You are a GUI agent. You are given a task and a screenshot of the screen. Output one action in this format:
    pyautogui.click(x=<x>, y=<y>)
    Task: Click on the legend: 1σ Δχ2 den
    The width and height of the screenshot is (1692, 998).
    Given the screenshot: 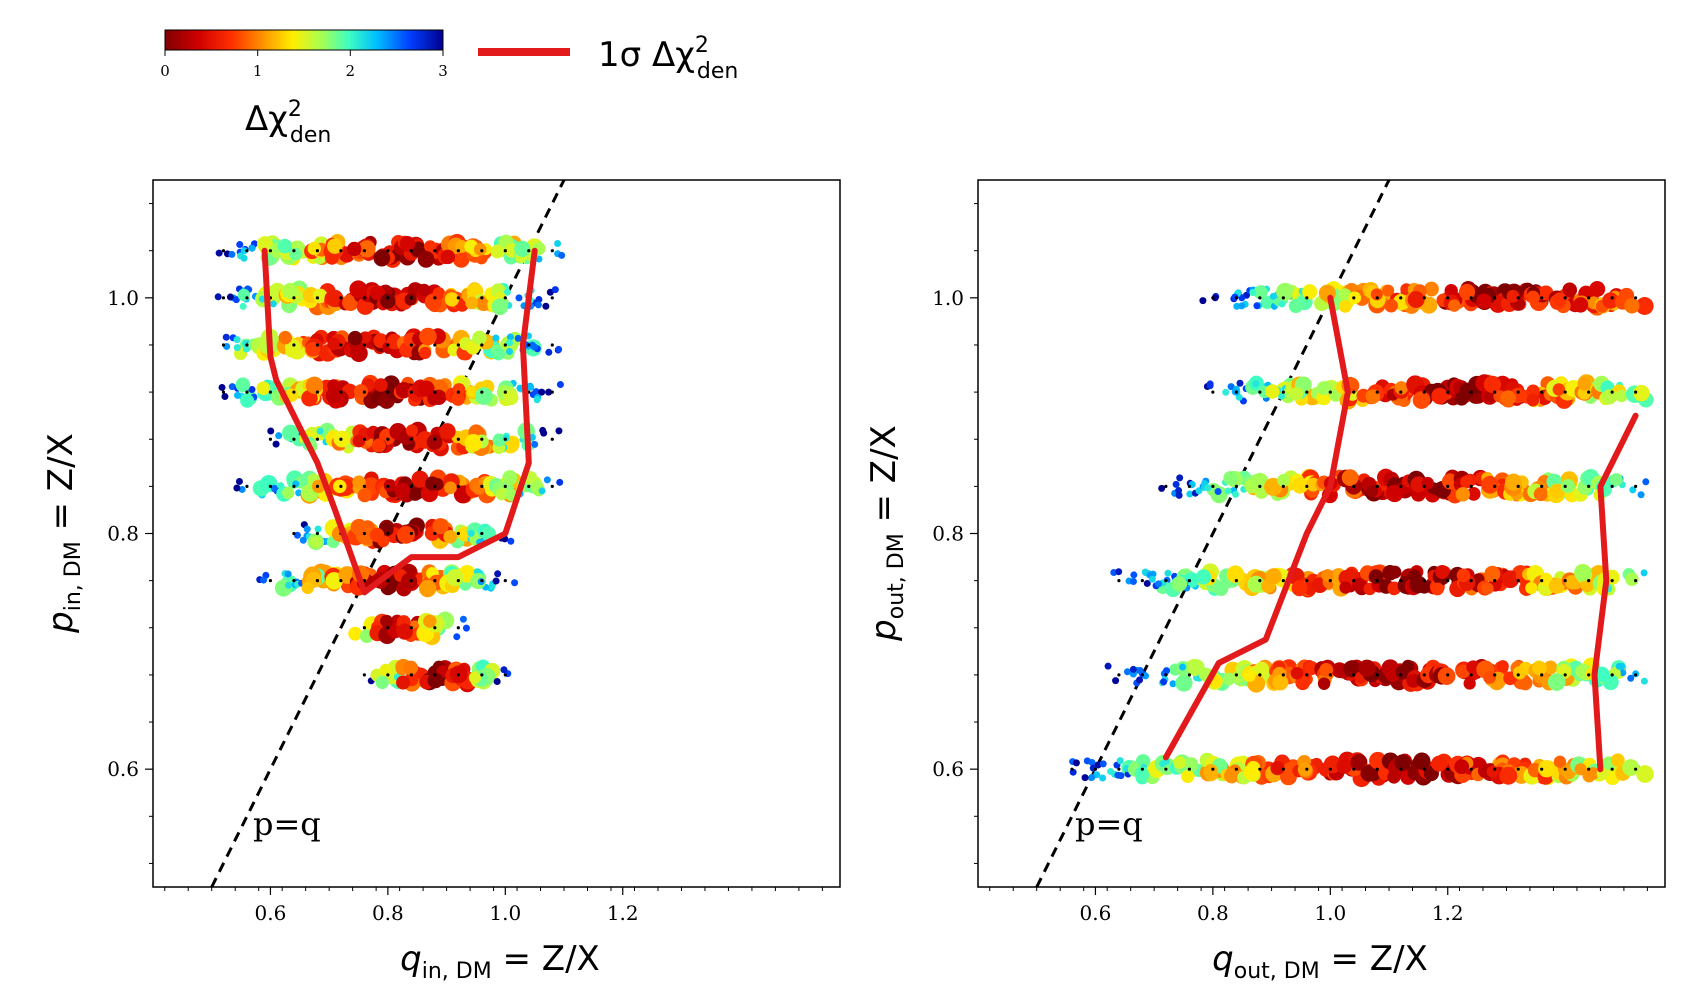 What is the action you would take?
    pyautogui.click(x=608, y=58)
    